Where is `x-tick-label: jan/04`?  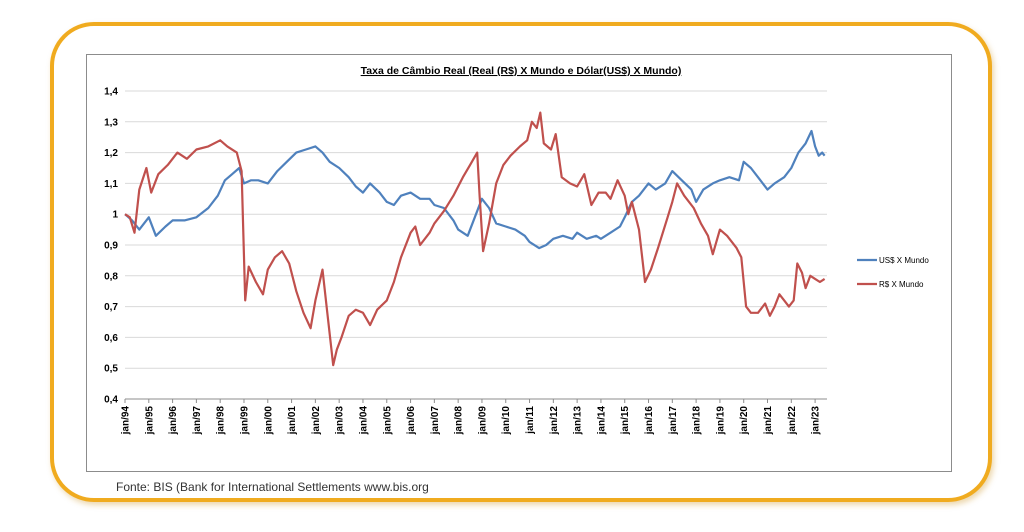
x-tick-label: jan/04 is located at coordinates (363, 421).